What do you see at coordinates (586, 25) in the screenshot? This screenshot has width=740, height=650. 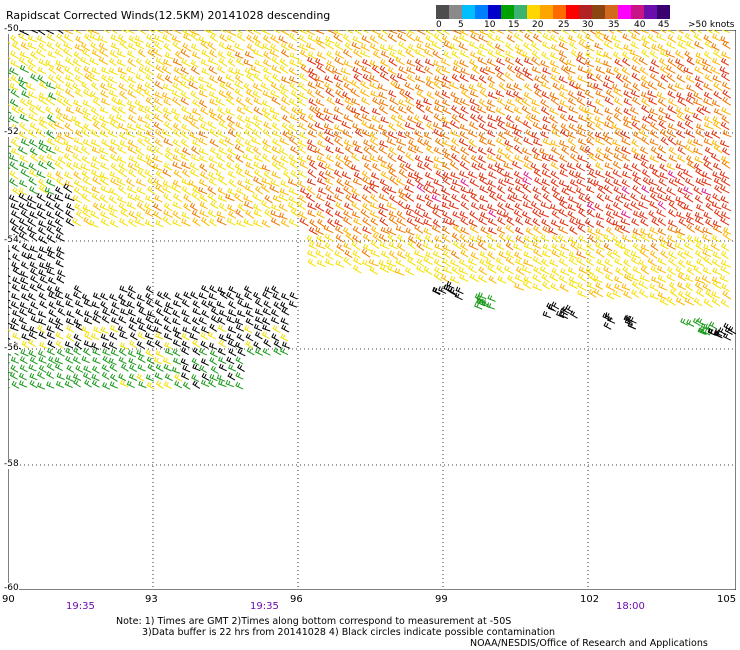 I see `legend-labels: 0 5 10 15 20 25 30 35 40 45 >50 knots` at bounding box center [586, 25].